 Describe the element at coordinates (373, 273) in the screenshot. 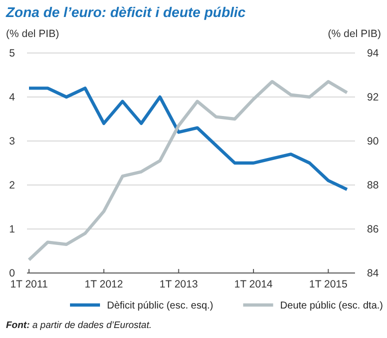

I see `y2-tick-label: 84` at that location.